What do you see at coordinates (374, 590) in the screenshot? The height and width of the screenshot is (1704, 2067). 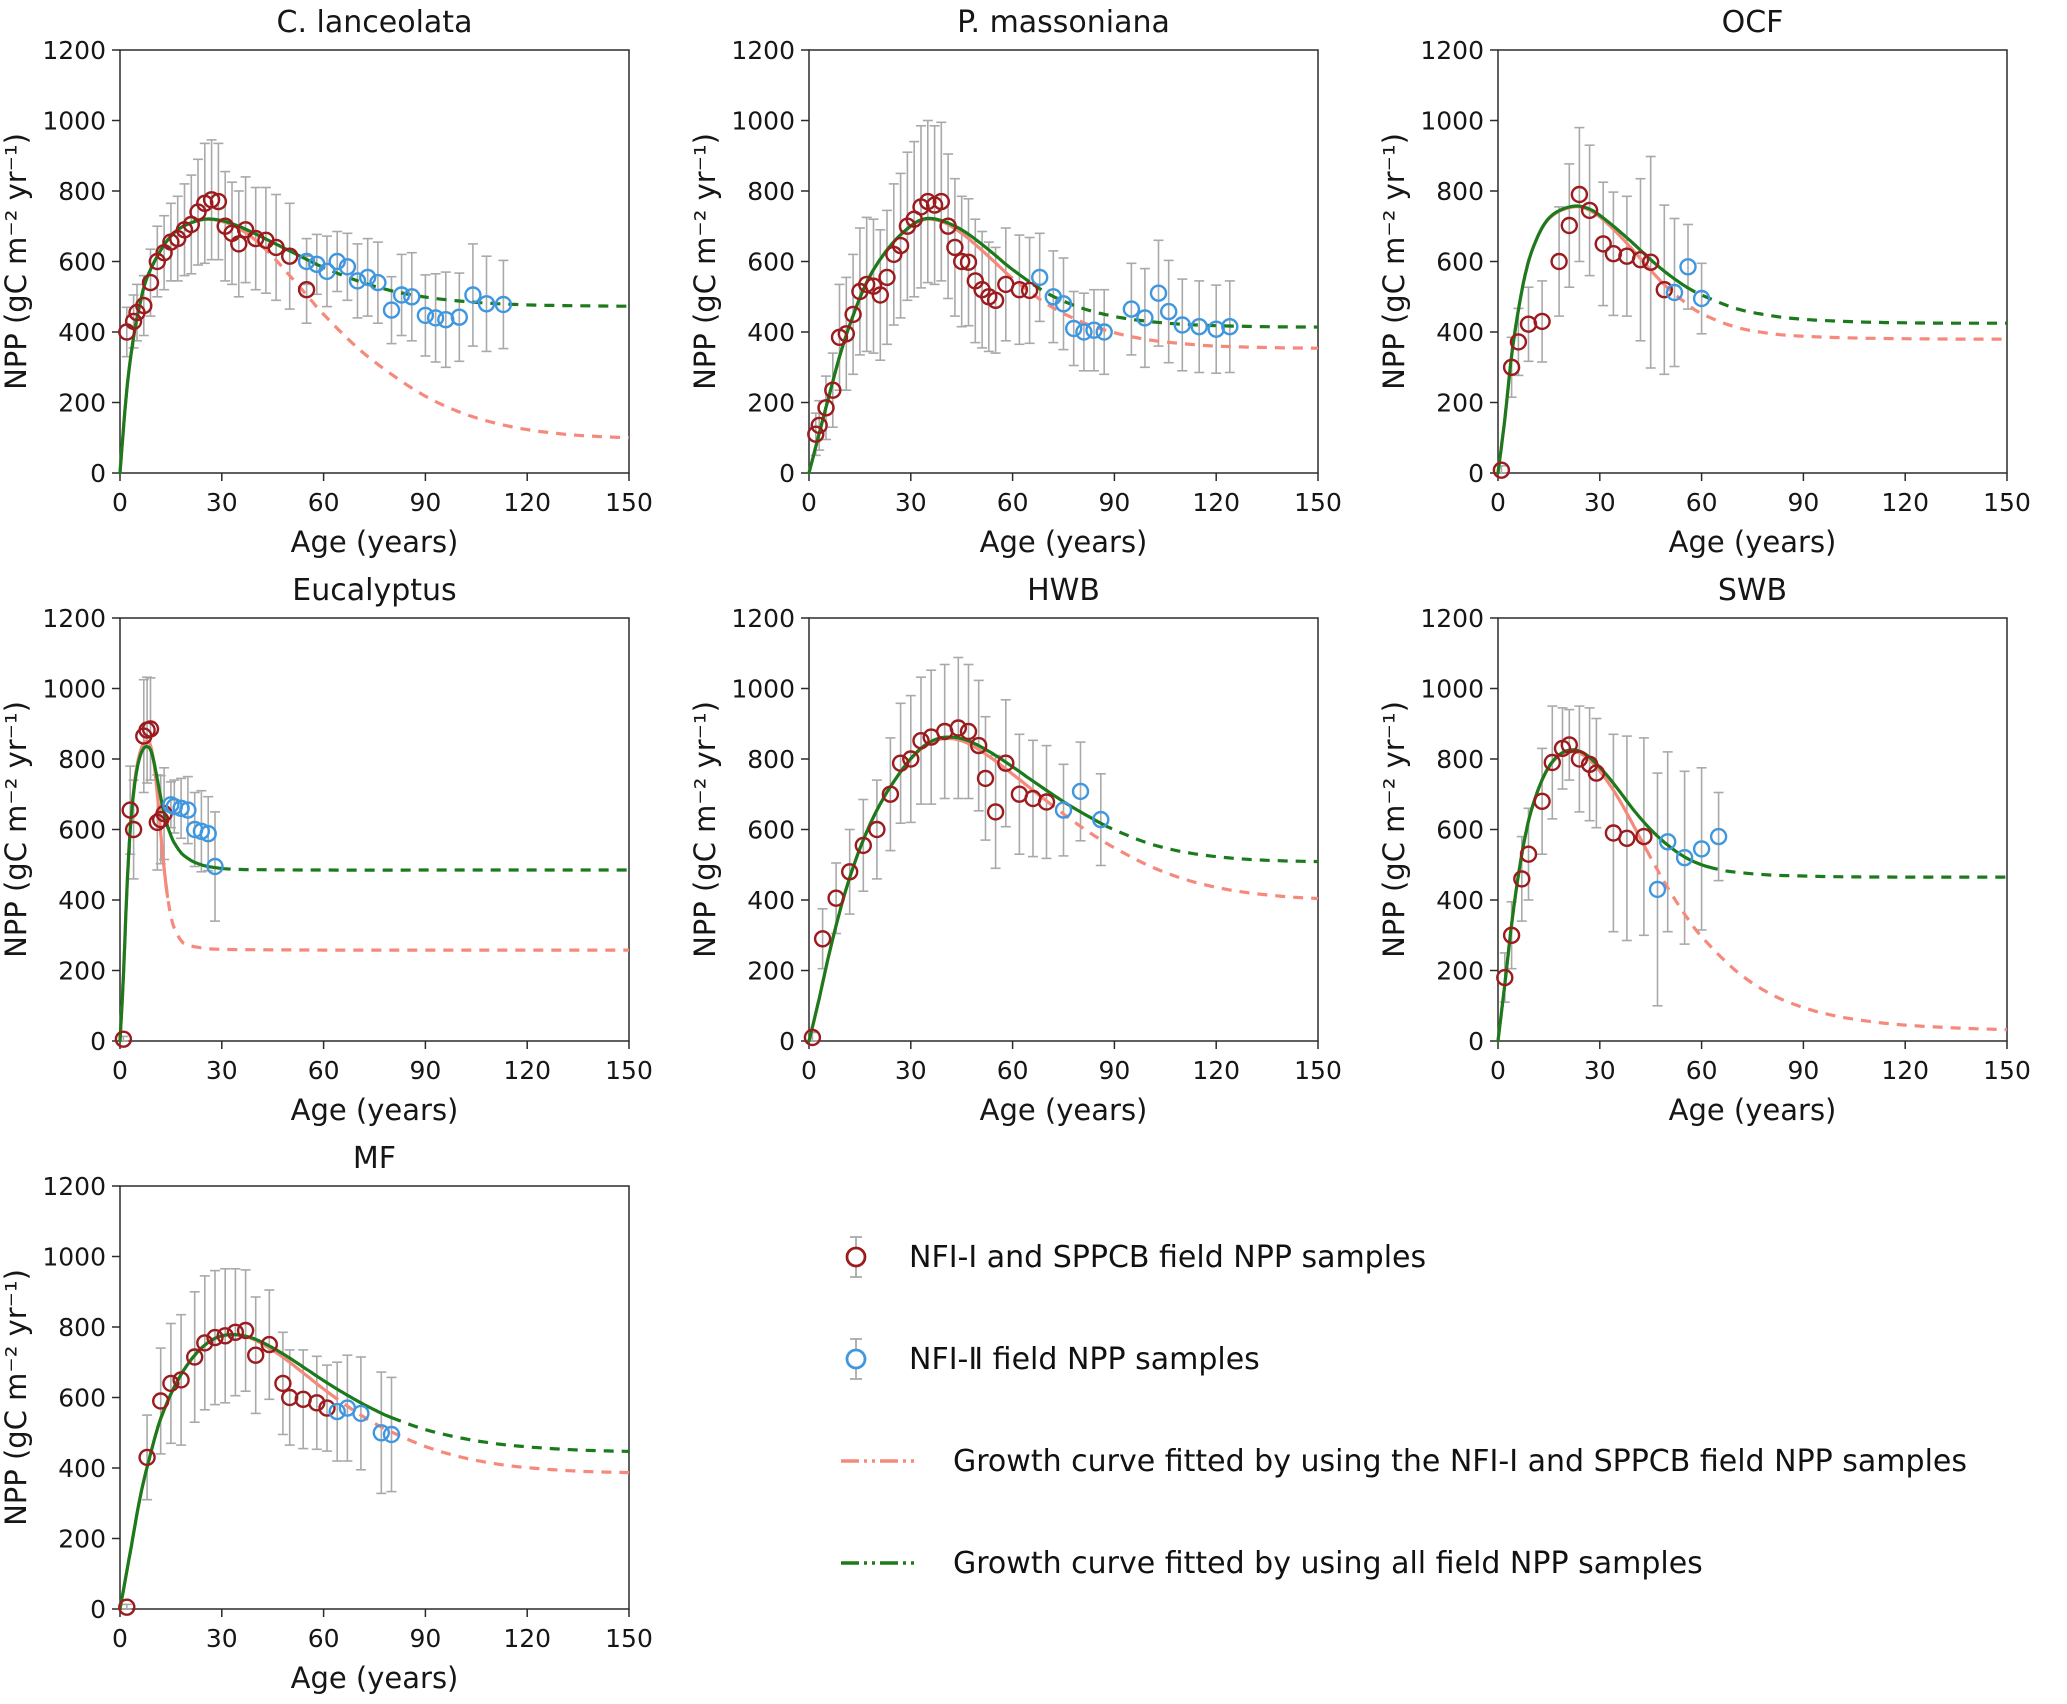 I see `chart-title: Eucalyptus` at bounding box center [374, 590].